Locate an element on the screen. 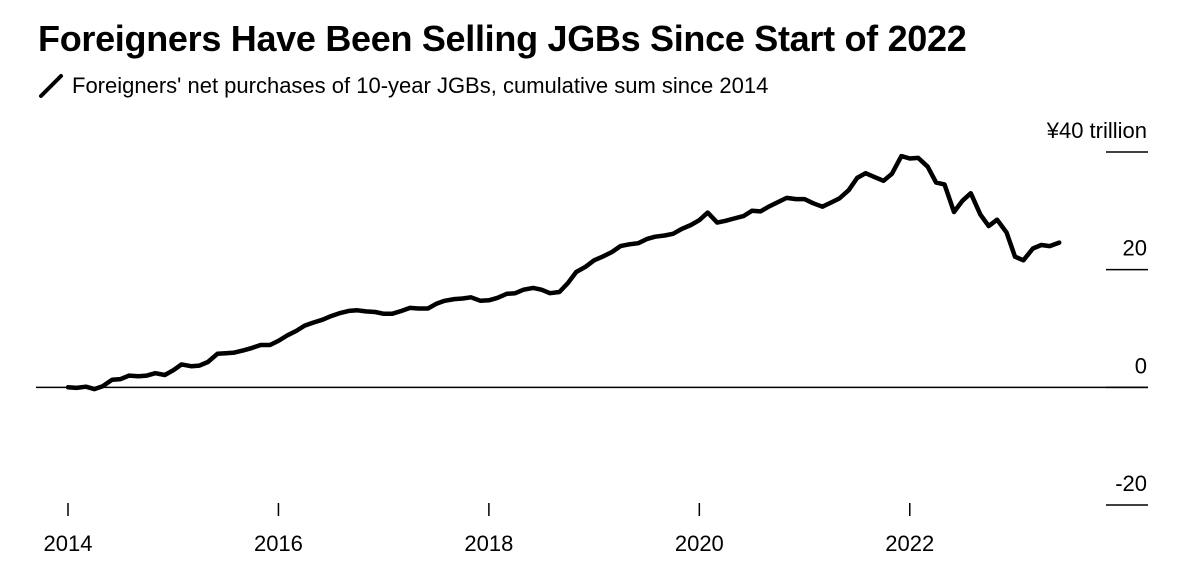 The width and height of the screenshot is (1192, 580). x-axis: 2014 2016 2018 2020 2022 is located at coordinates (489, 529).